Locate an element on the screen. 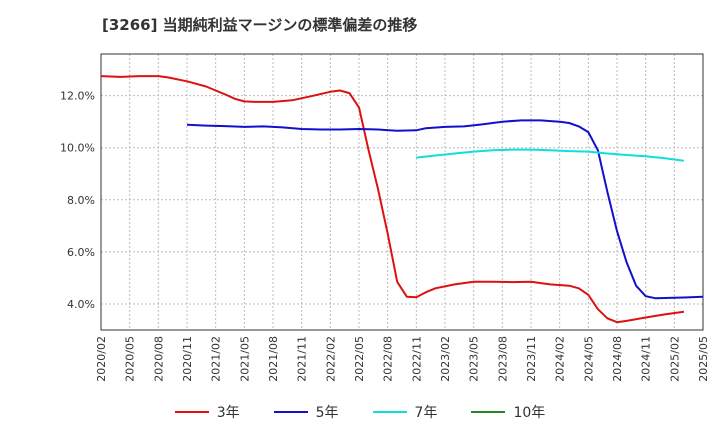 Image resolution: width=720 pixels, height=440 pixels. x-tick-label: 2024/08 is located at coordinates (617, 359).